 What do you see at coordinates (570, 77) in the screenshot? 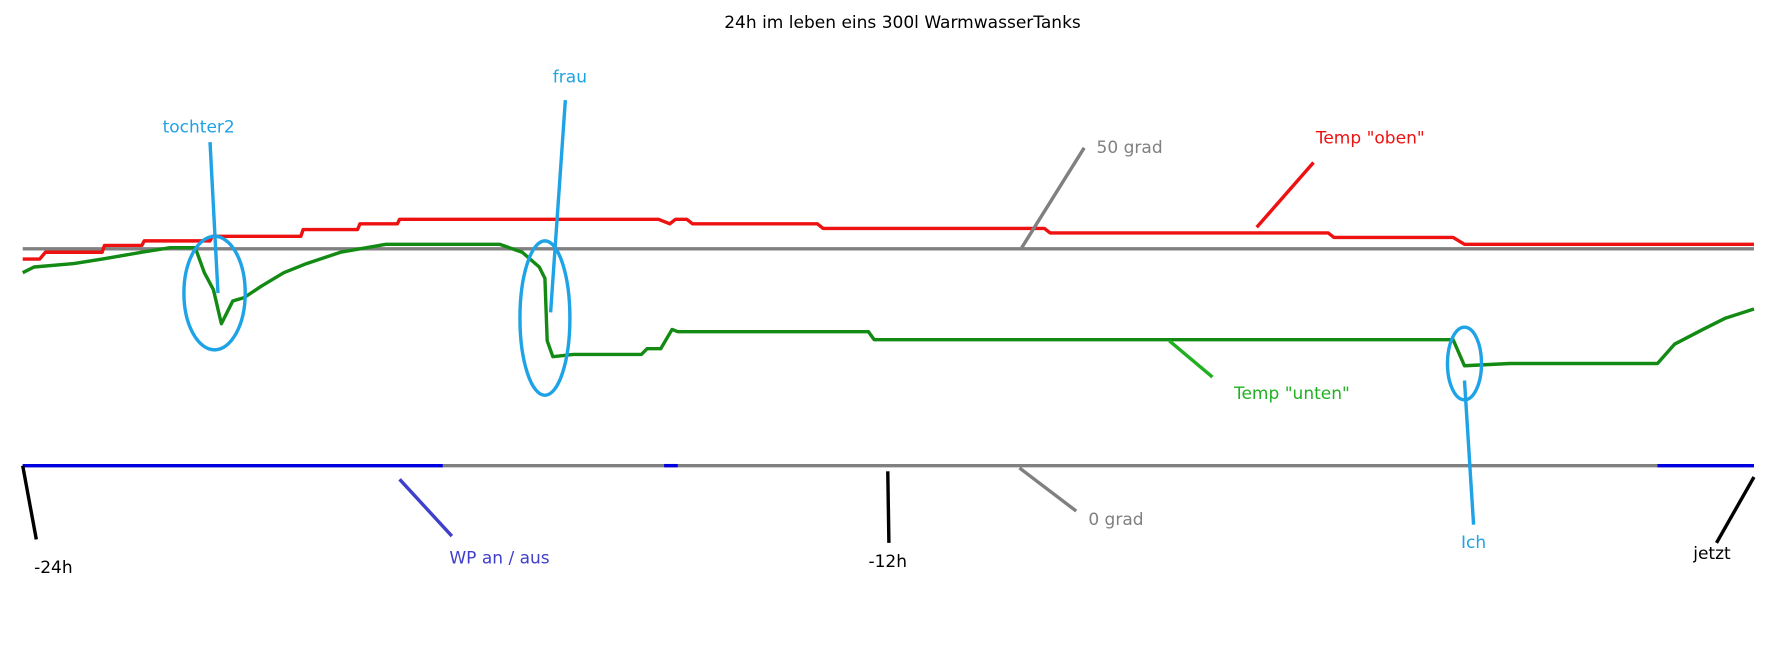
I see `annotation: frau` at bounding box center [570, 77].